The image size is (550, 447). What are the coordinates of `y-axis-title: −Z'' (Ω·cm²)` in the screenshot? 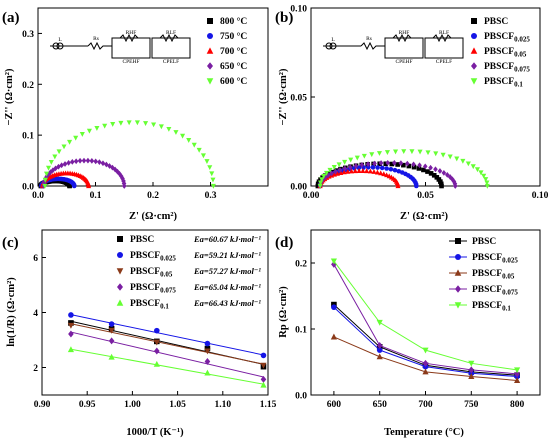 It's located at (283, 96).